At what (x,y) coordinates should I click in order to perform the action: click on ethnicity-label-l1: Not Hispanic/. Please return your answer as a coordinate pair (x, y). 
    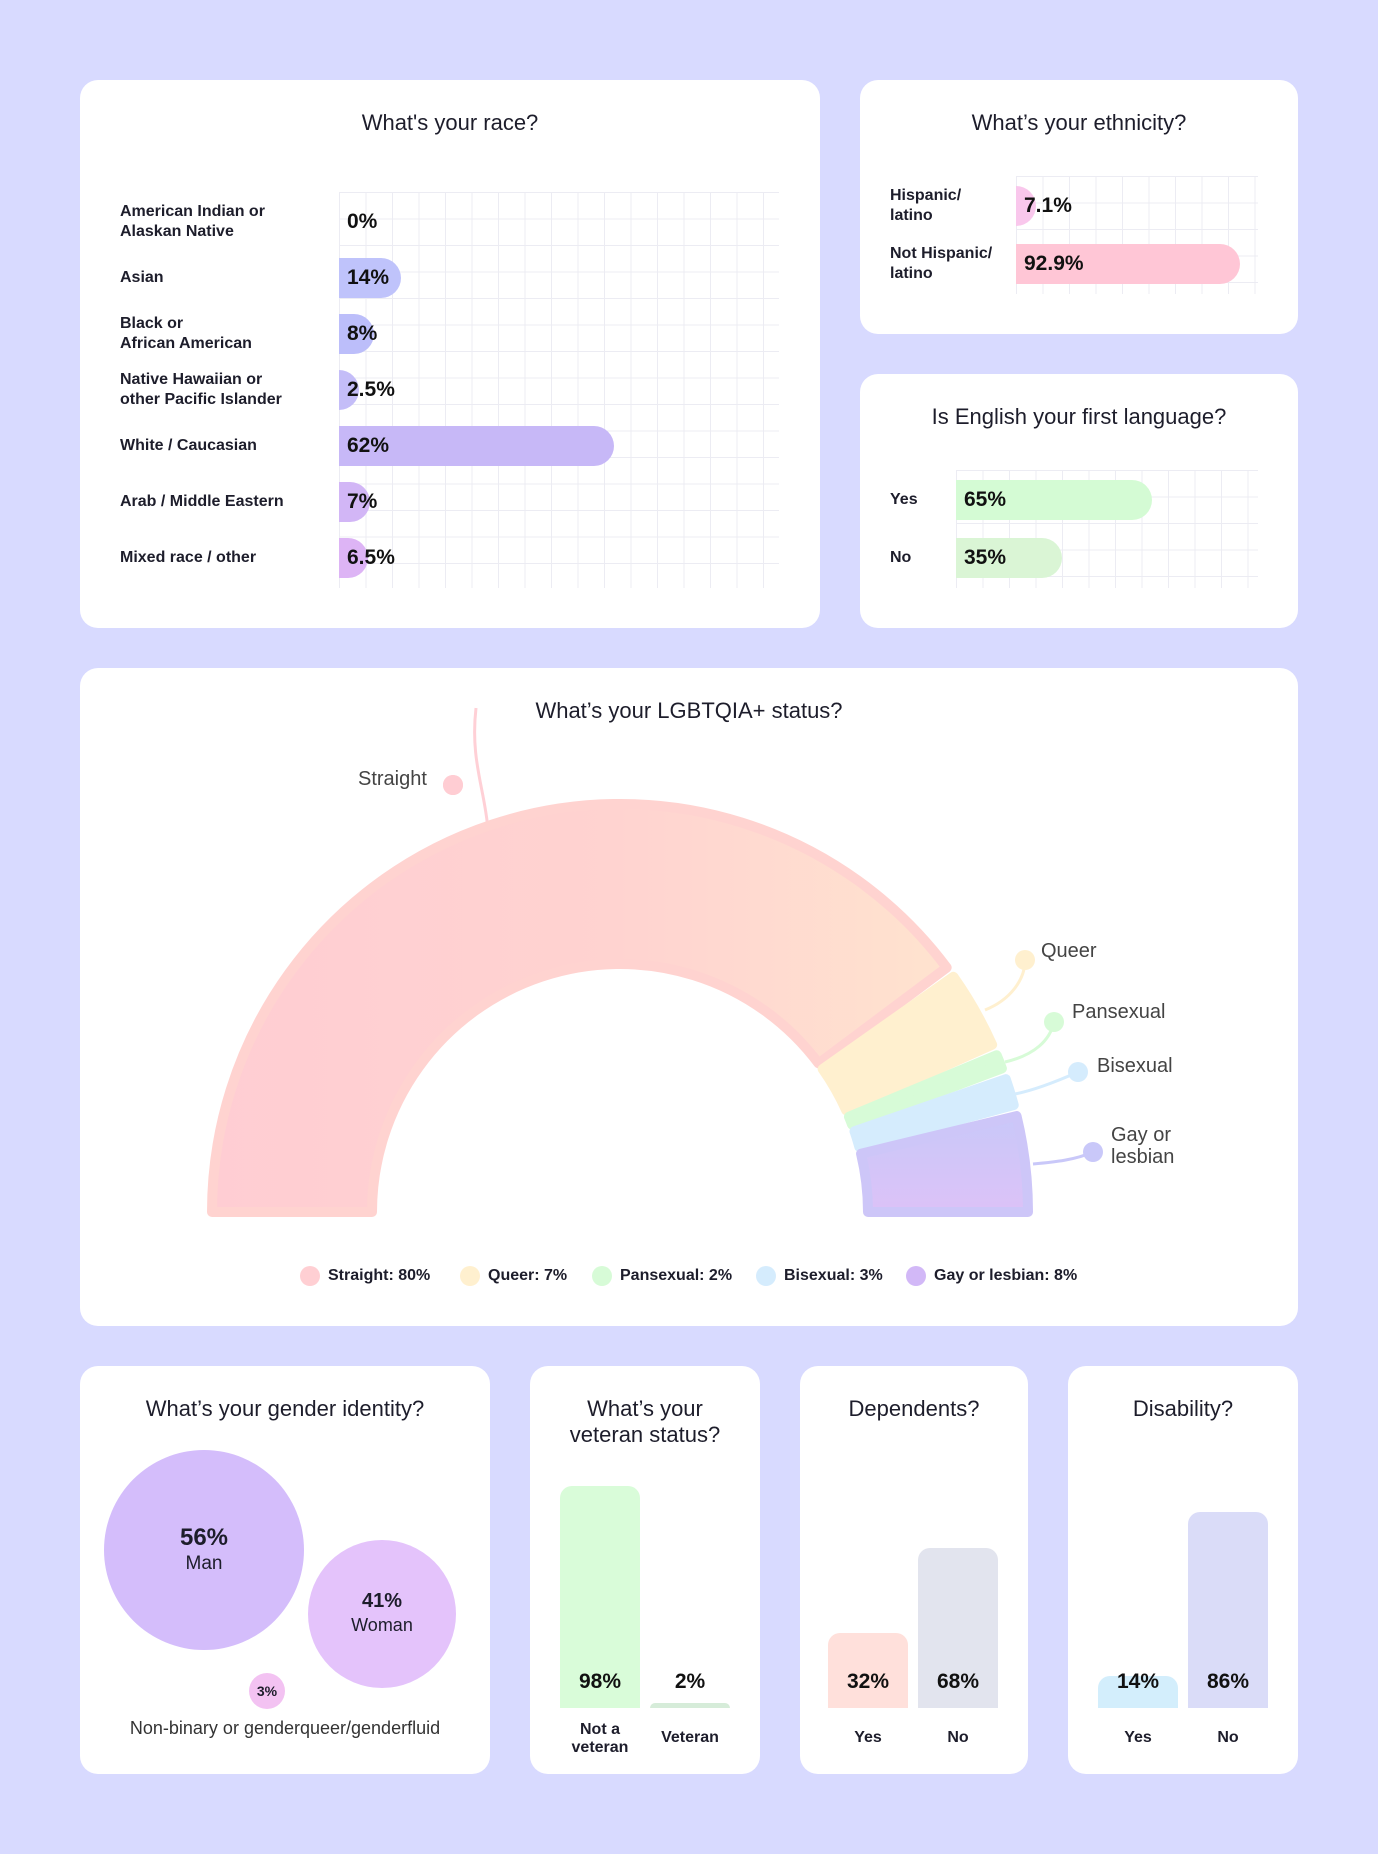
    Looking at the image, I should click on (941, 253).